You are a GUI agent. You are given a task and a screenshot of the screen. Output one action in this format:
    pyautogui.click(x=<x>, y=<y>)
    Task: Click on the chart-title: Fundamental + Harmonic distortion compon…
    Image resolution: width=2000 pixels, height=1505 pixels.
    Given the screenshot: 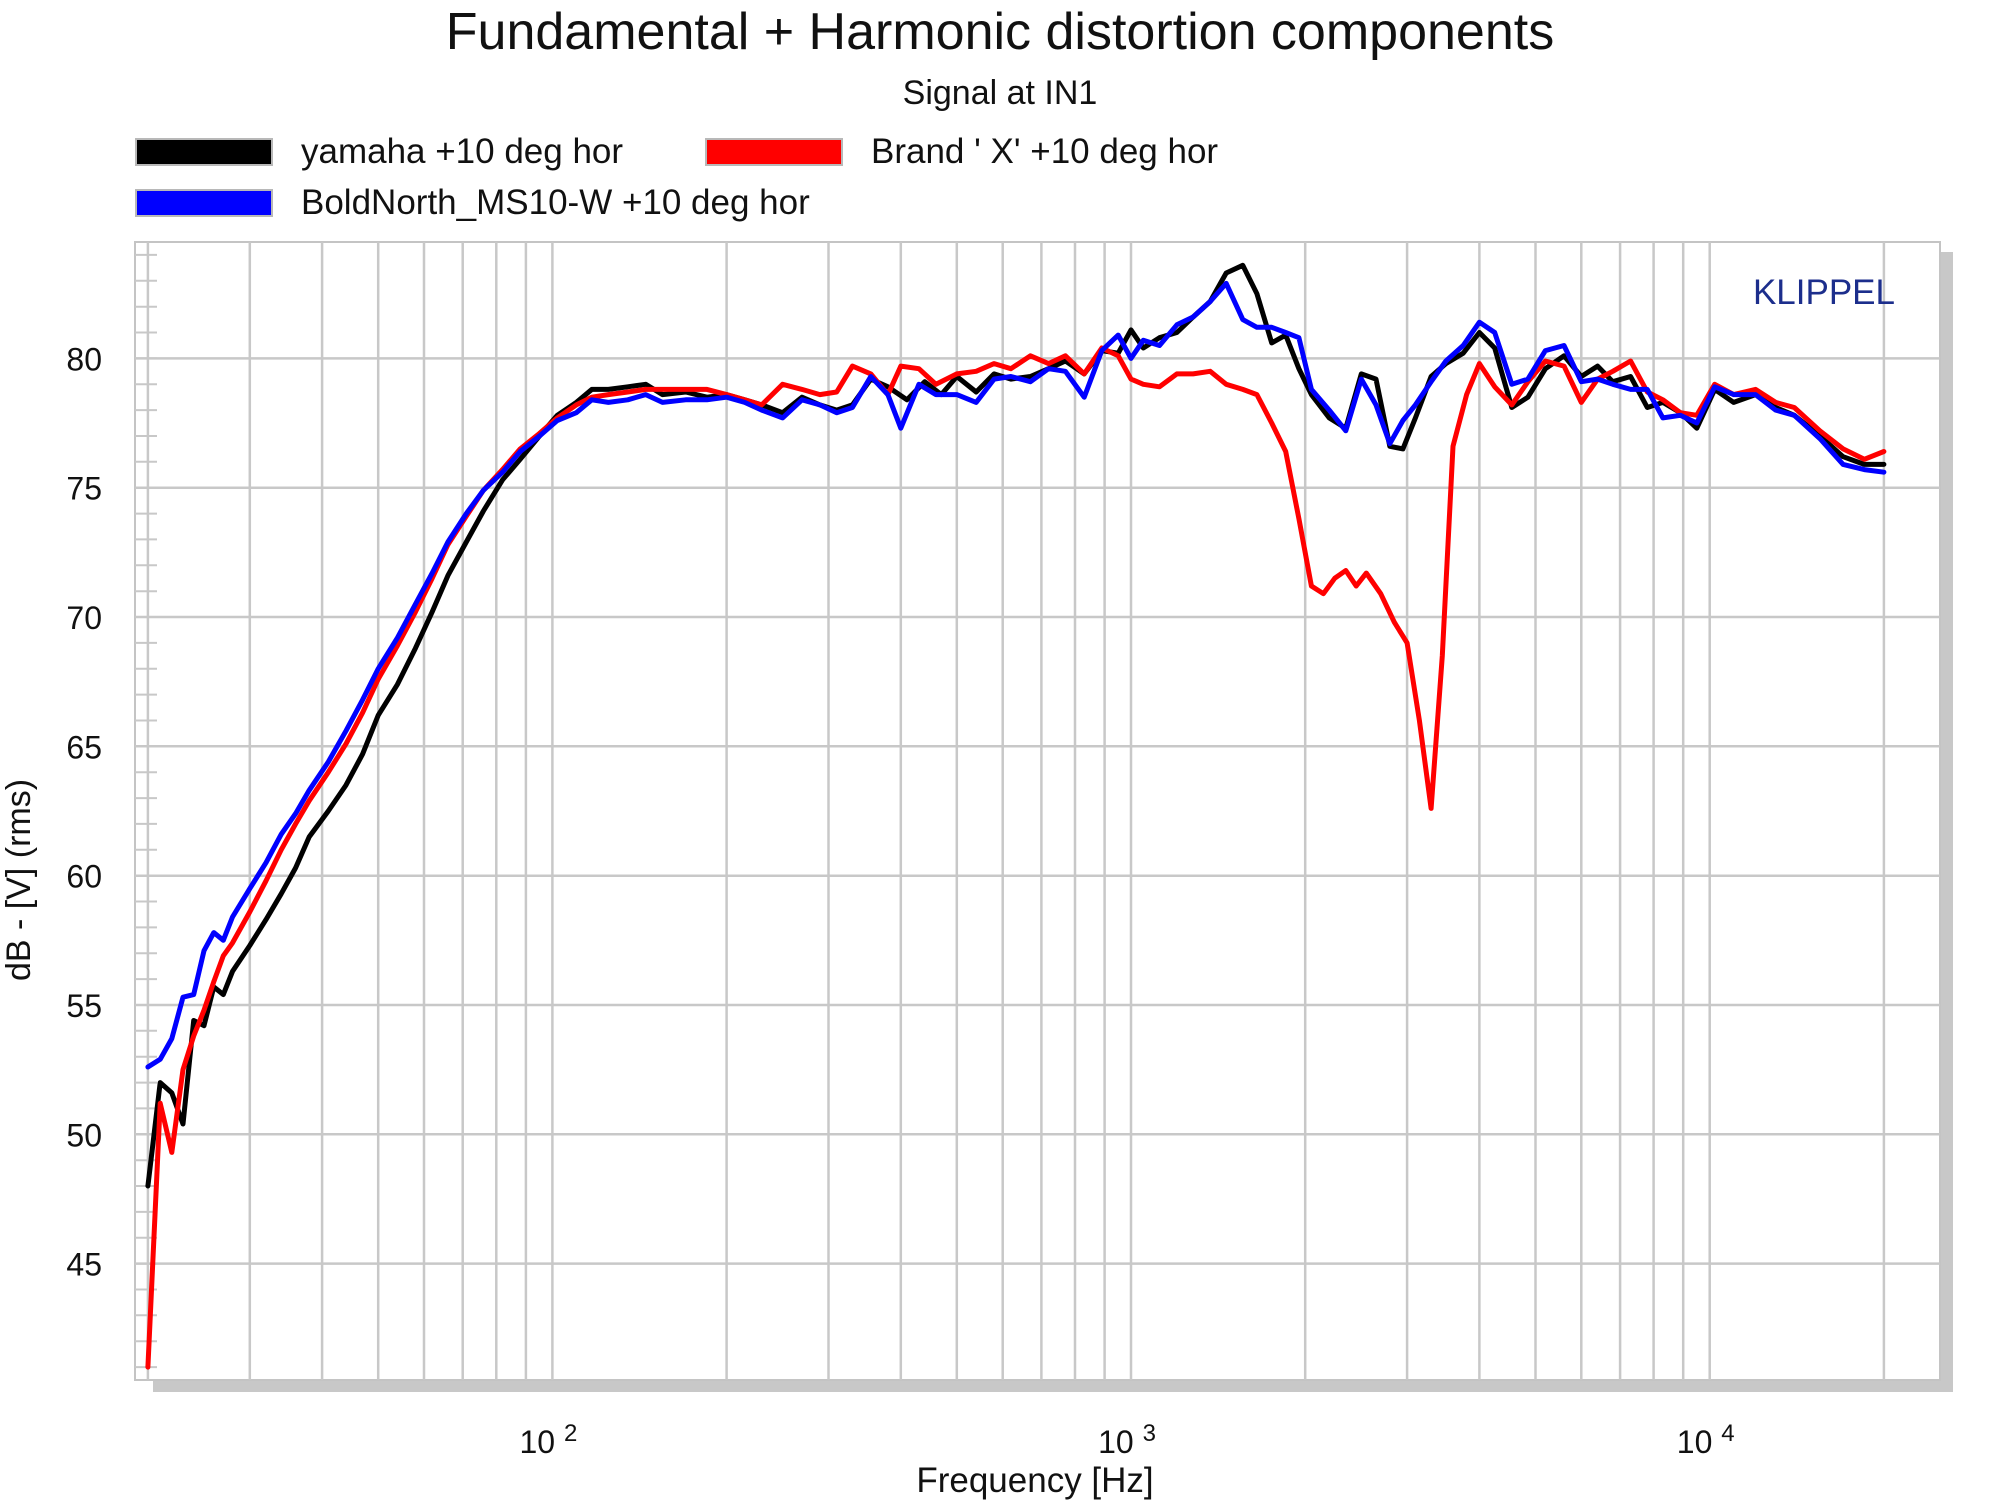 What is the action you would take?
    pyautogui.click(x=1000, y=32)
    